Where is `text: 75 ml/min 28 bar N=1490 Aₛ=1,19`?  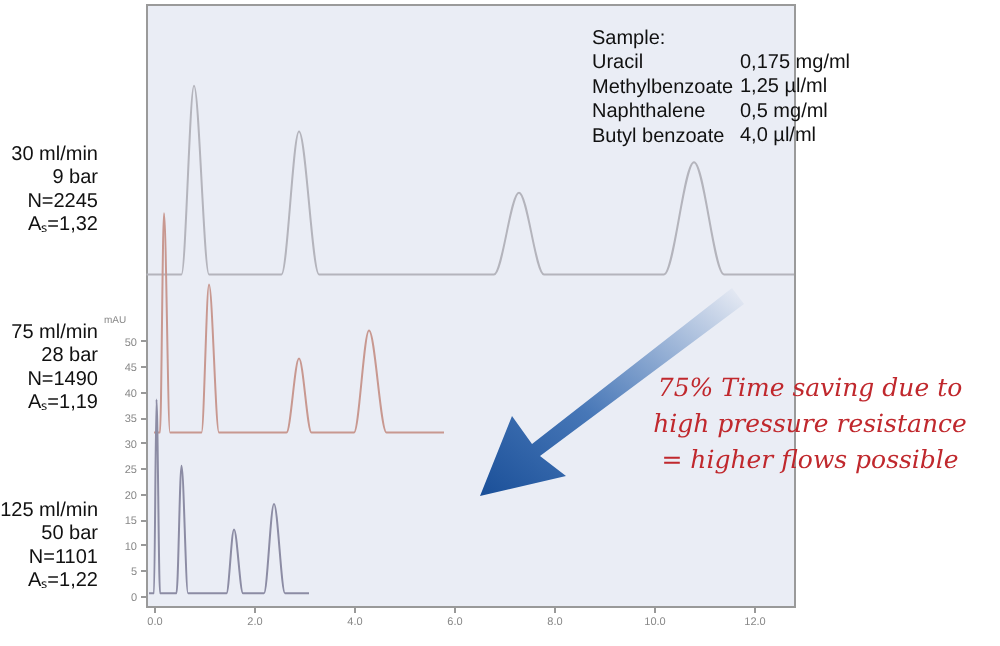 text: 75 ml/min 28 bar N=1490 Aₛ=1,19 is located at coordinates (55, 368).